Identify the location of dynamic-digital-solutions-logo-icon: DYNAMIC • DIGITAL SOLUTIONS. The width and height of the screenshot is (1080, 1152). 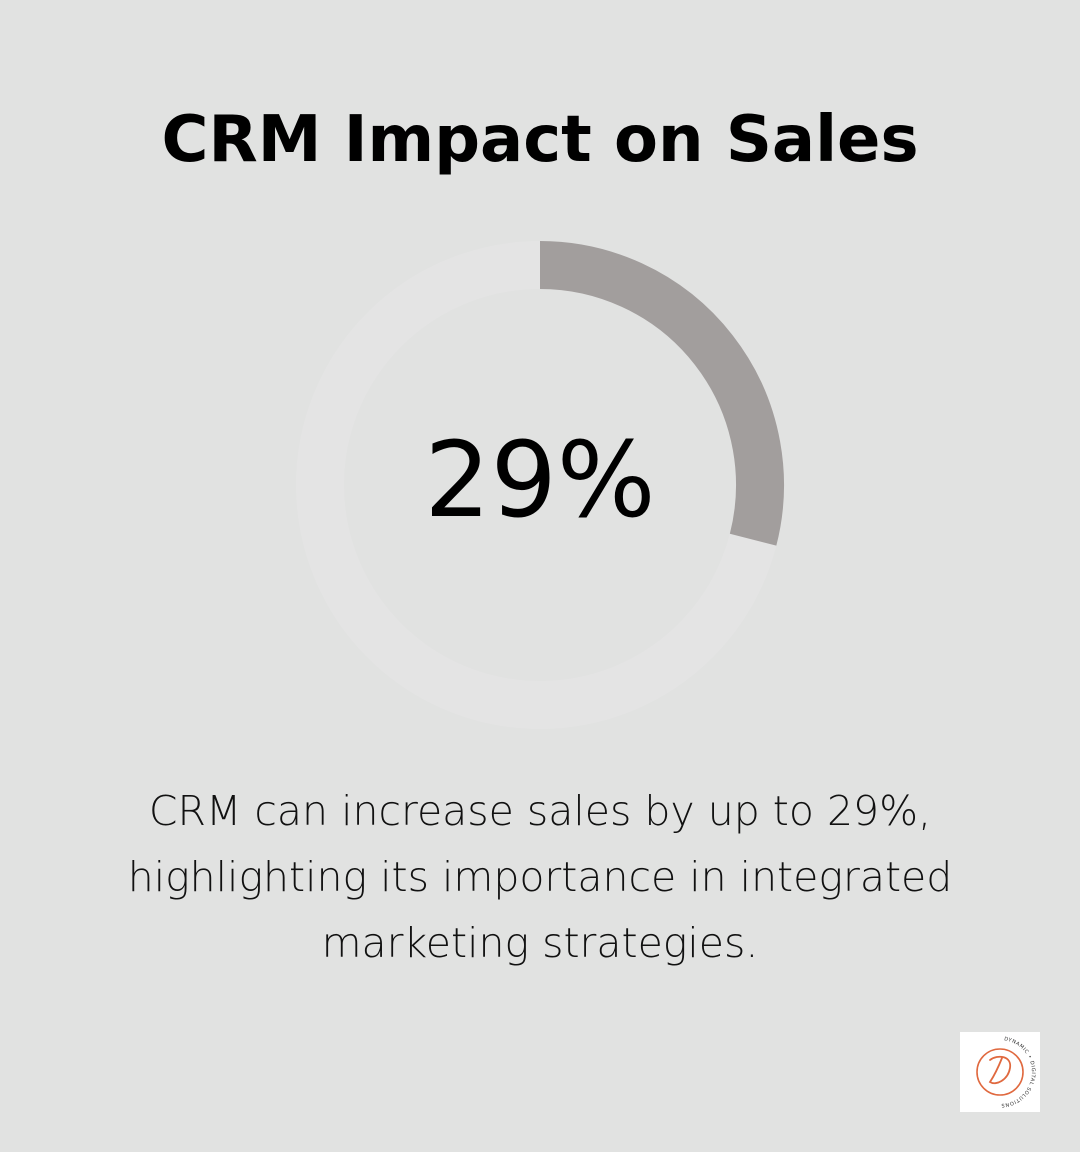
(1006, 1072).